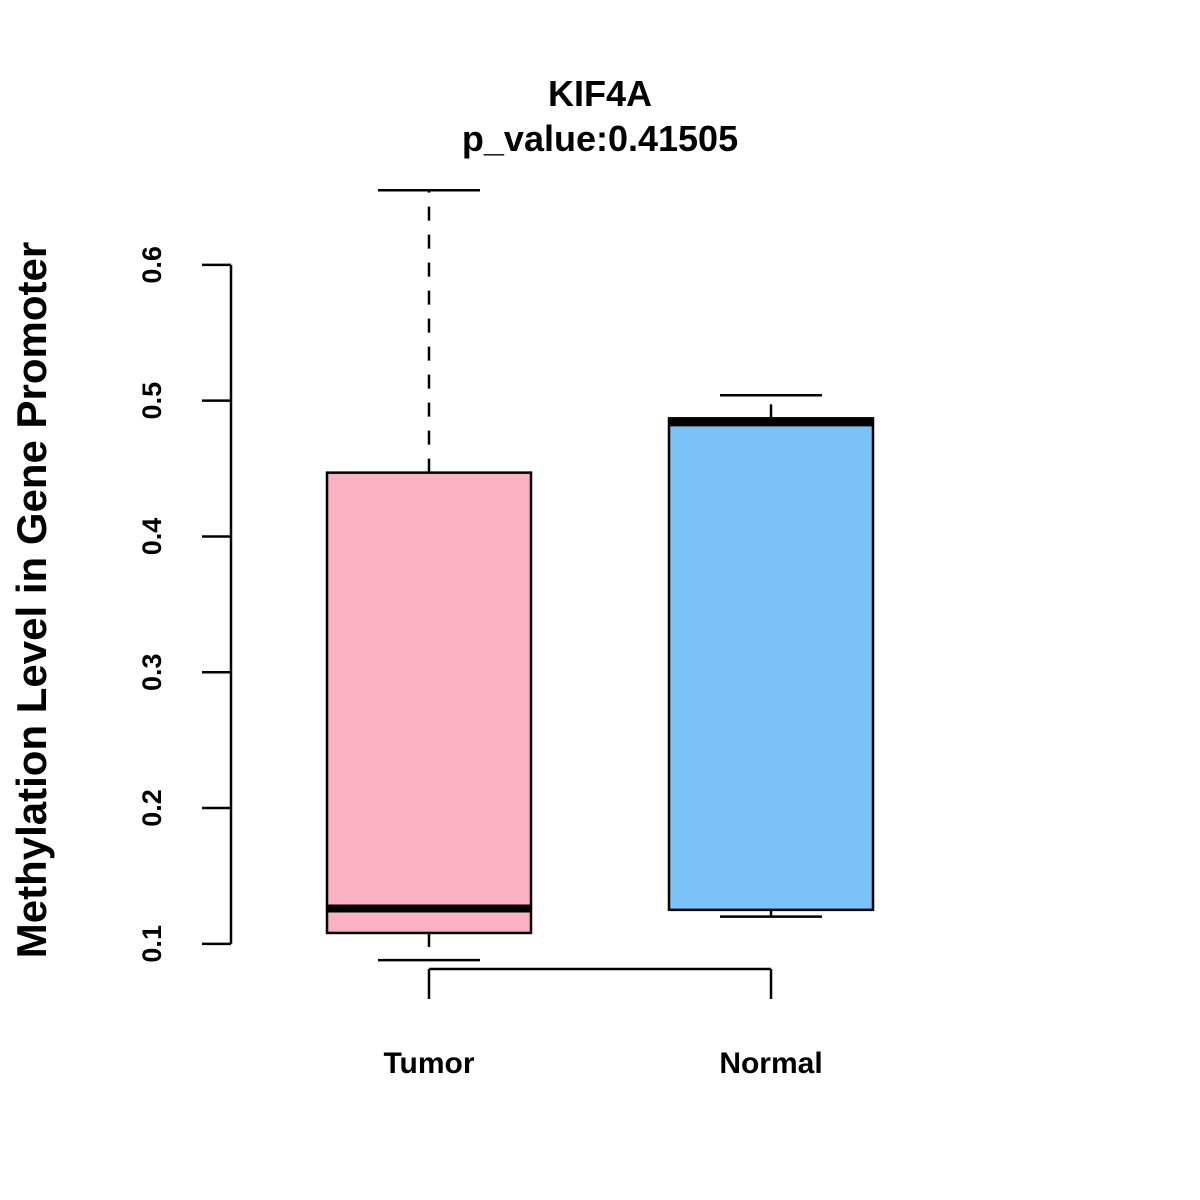  I want to click on y-tick-label: 0.1, so click(152, 944).